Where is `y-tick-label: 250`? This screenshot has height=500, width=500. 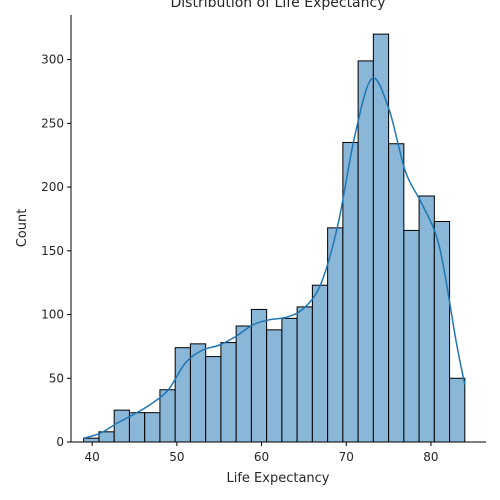 y-tick-label: 250 is located at coordinates (52, 123).